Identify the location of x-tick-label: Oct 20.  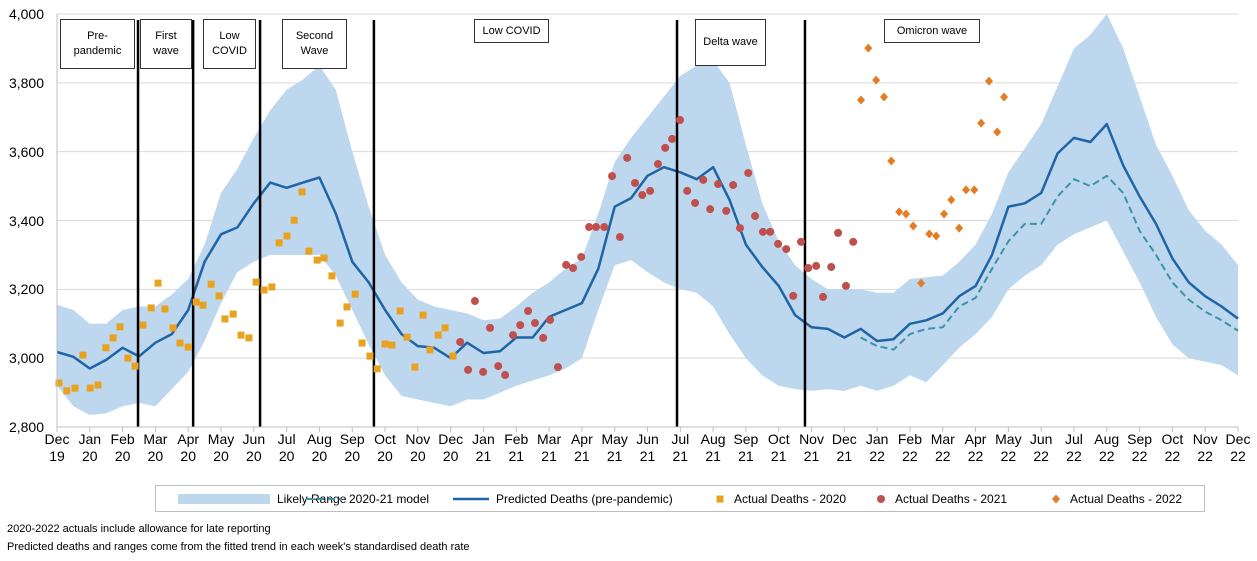
(385, 447).